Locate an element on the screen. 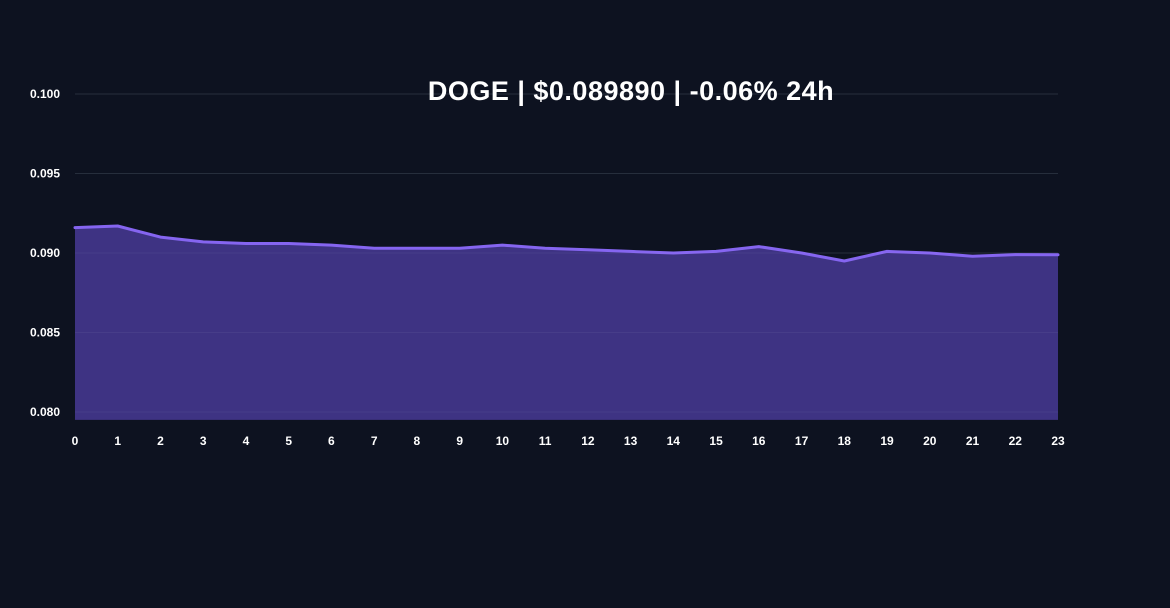  x-tick-label: 12 is located at coordinates (588, 441).